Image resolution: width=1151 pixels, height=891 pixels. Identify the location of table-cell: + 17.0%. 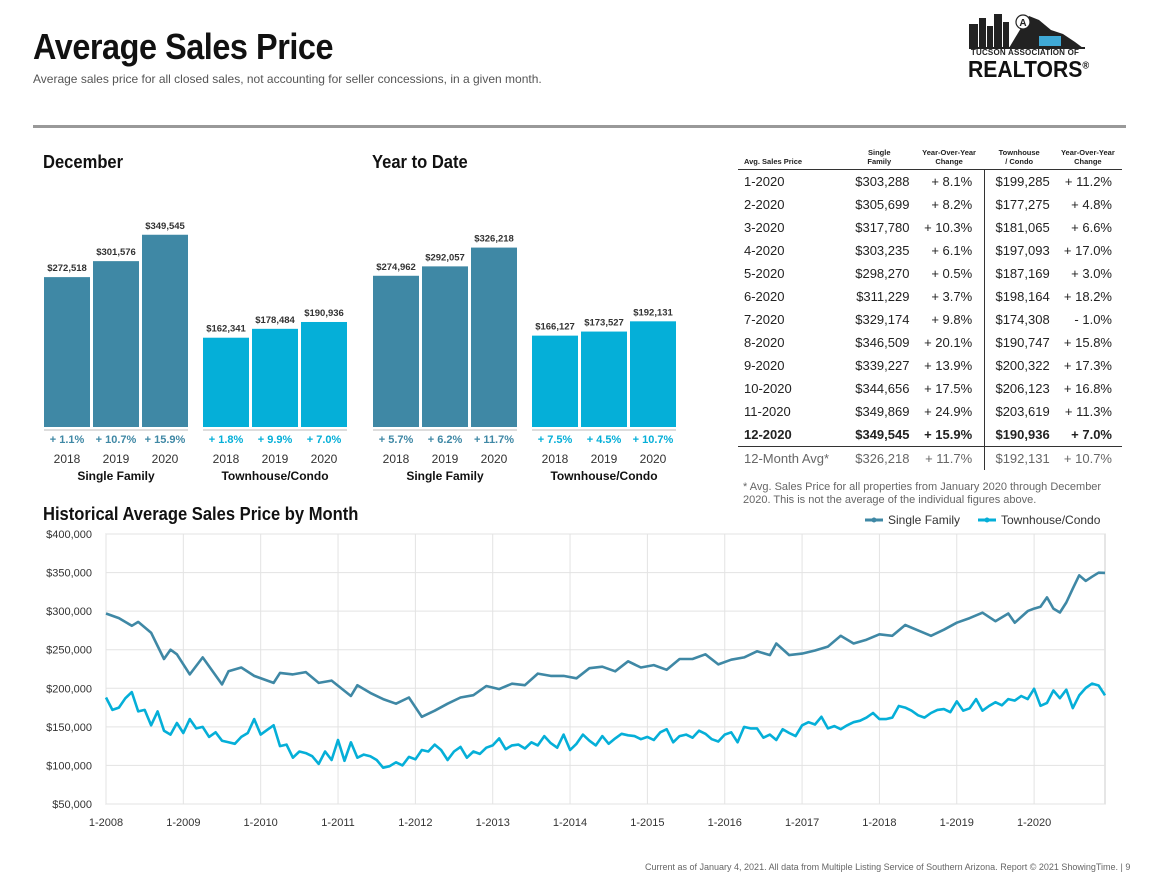
(1087, 250).